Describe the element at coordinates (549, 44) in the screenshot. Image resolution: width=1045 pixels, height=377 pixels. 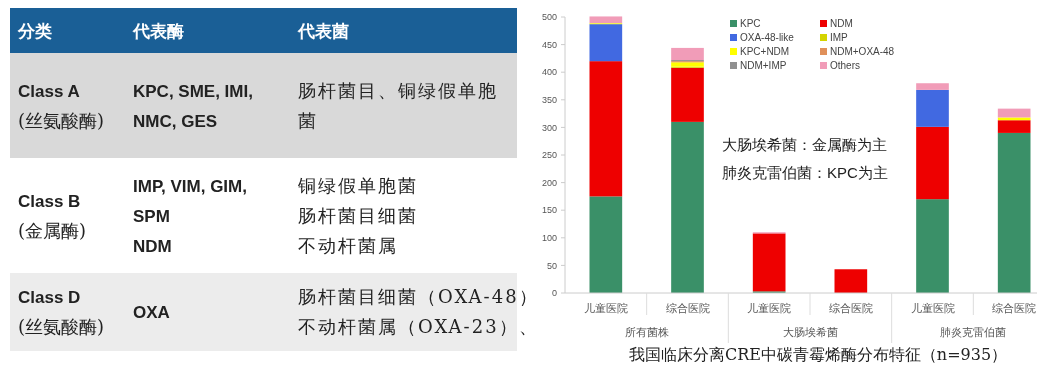
I see `y-tick-label: 450` at that location.